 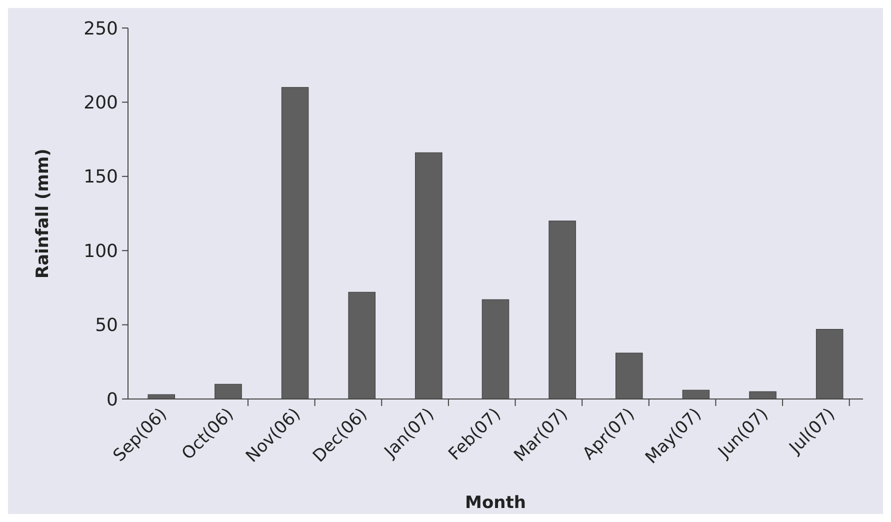 I want to click on y-tick-label: 100, so click(x=101, y=251).